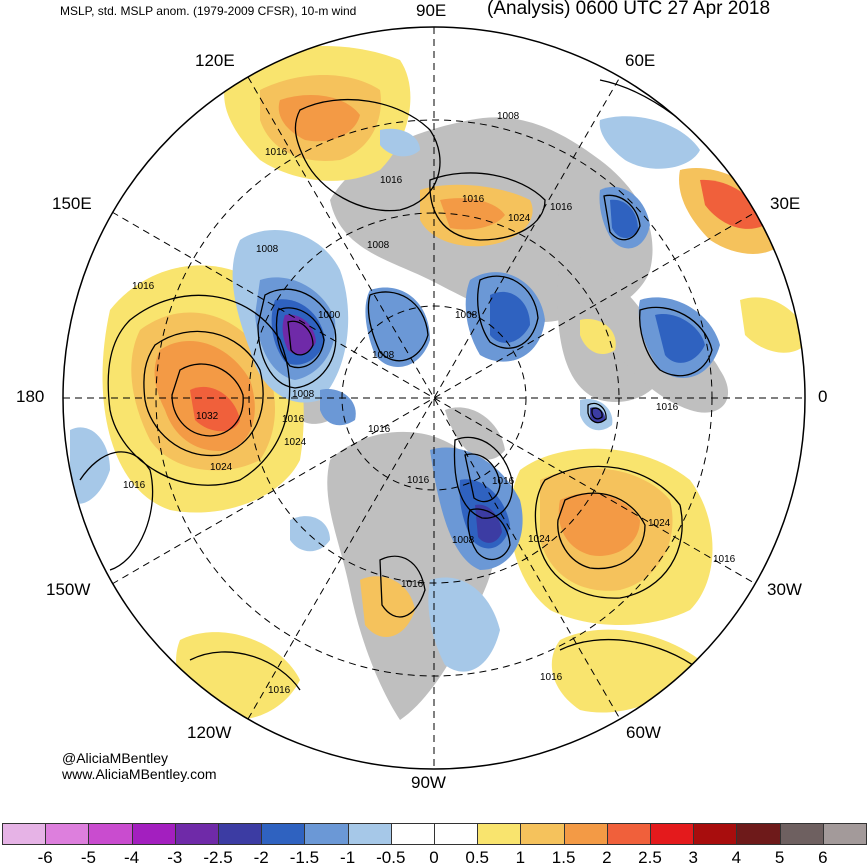  Describe the element at coordinates (779, 857) in the screenshot. I see `colorbar-tick-label: 5` at that location.